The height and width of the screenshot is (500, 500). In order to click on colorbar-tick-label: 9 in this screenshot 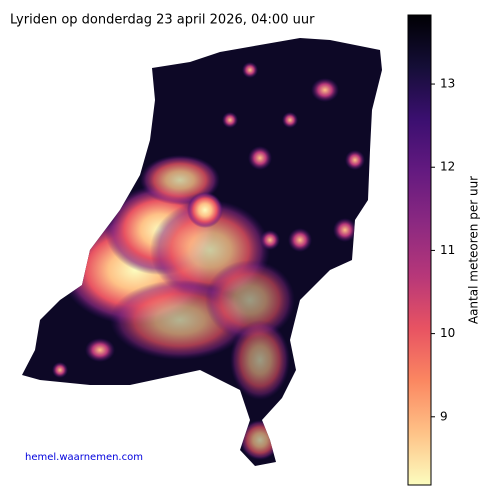, I will do `click(444, 416)`.